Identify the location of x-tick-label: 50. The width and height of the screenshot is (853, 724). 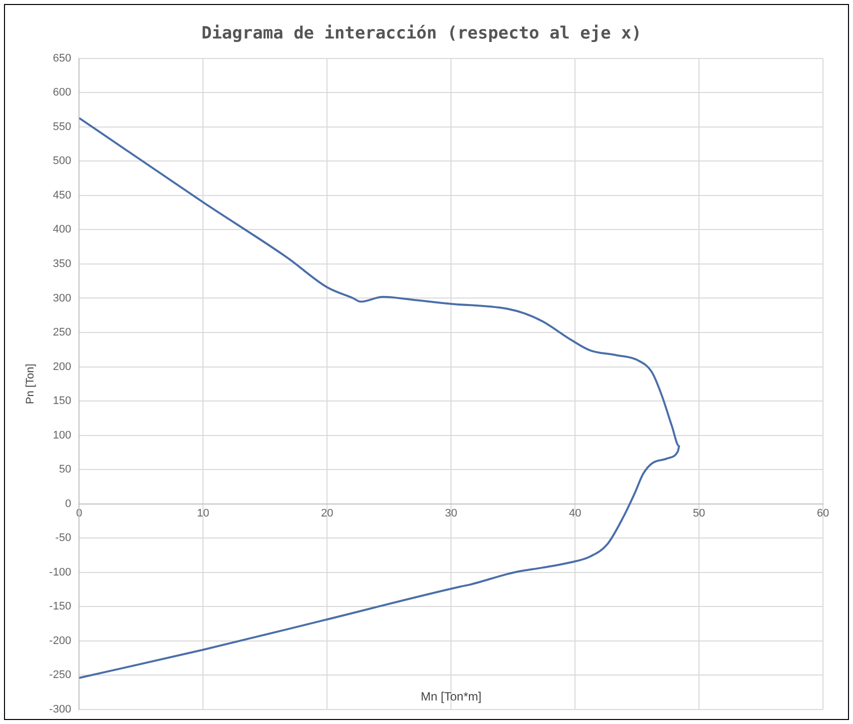
(699, 513).